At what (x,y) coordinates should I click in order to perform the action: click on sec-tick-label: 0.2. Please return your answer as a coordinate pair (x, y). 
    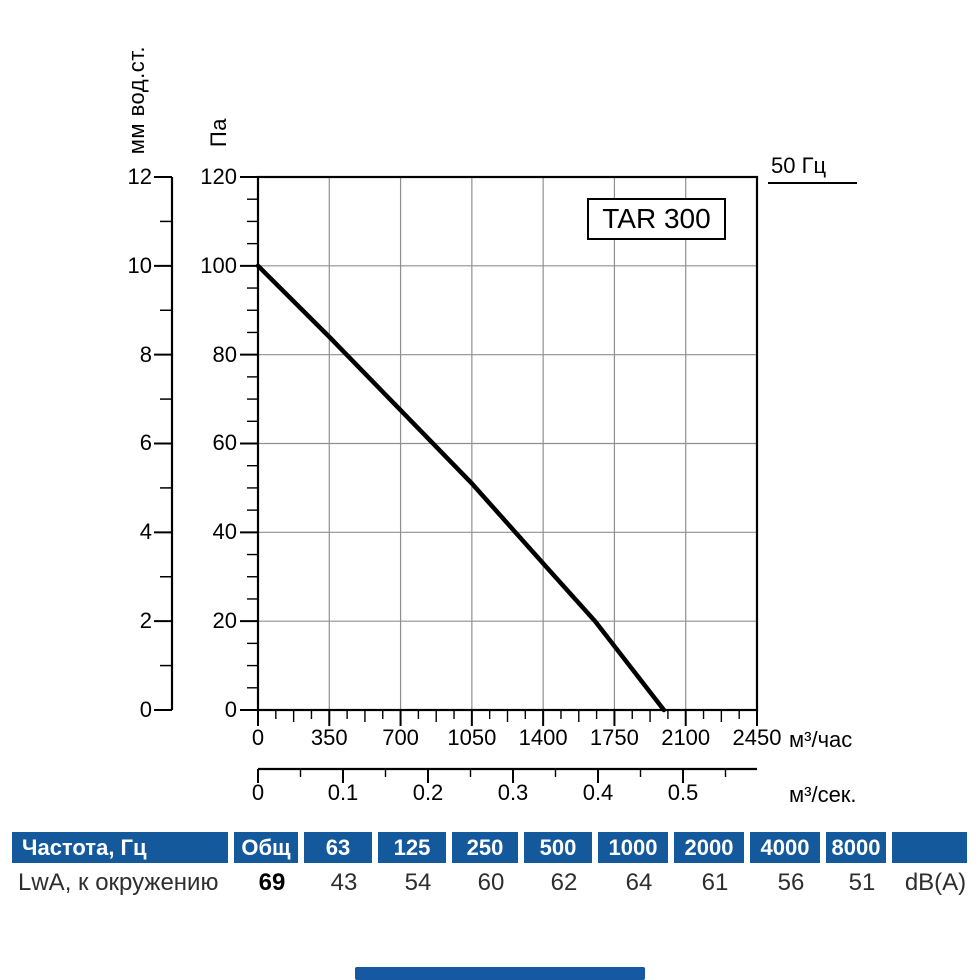
    Looking at the image, I should click on (428, 792).